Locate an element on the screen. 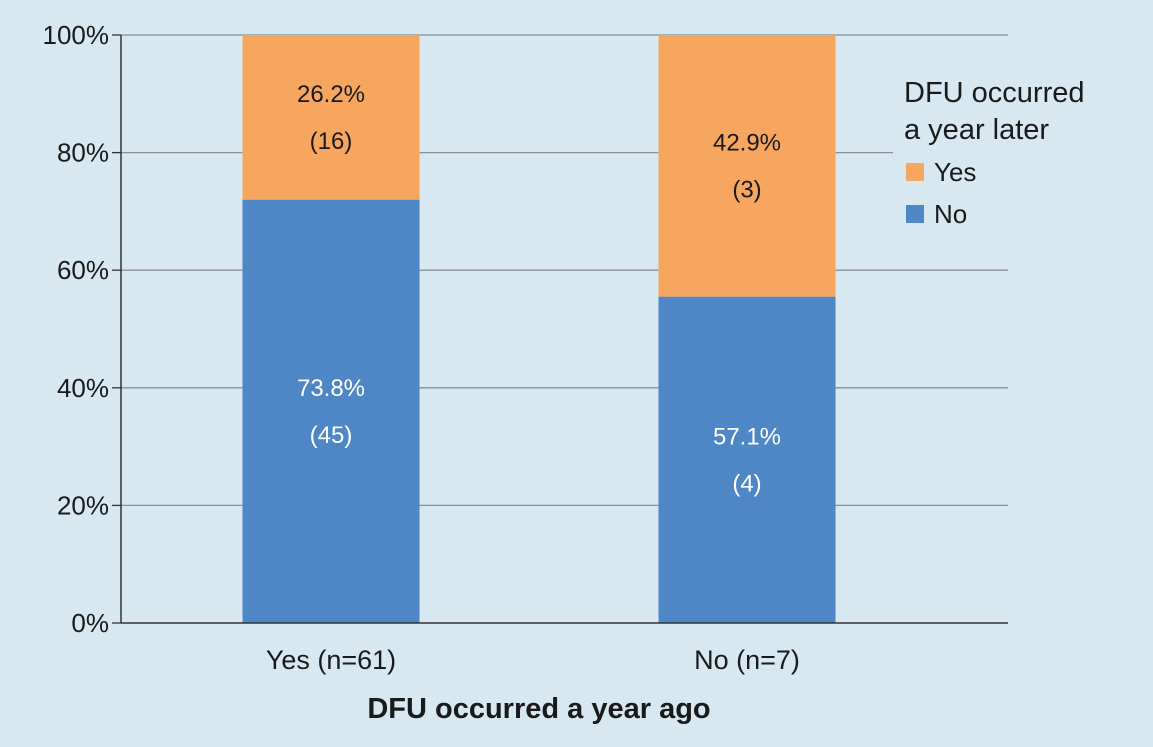  bar-data-label: (45) is located at coordinates (331, 435).